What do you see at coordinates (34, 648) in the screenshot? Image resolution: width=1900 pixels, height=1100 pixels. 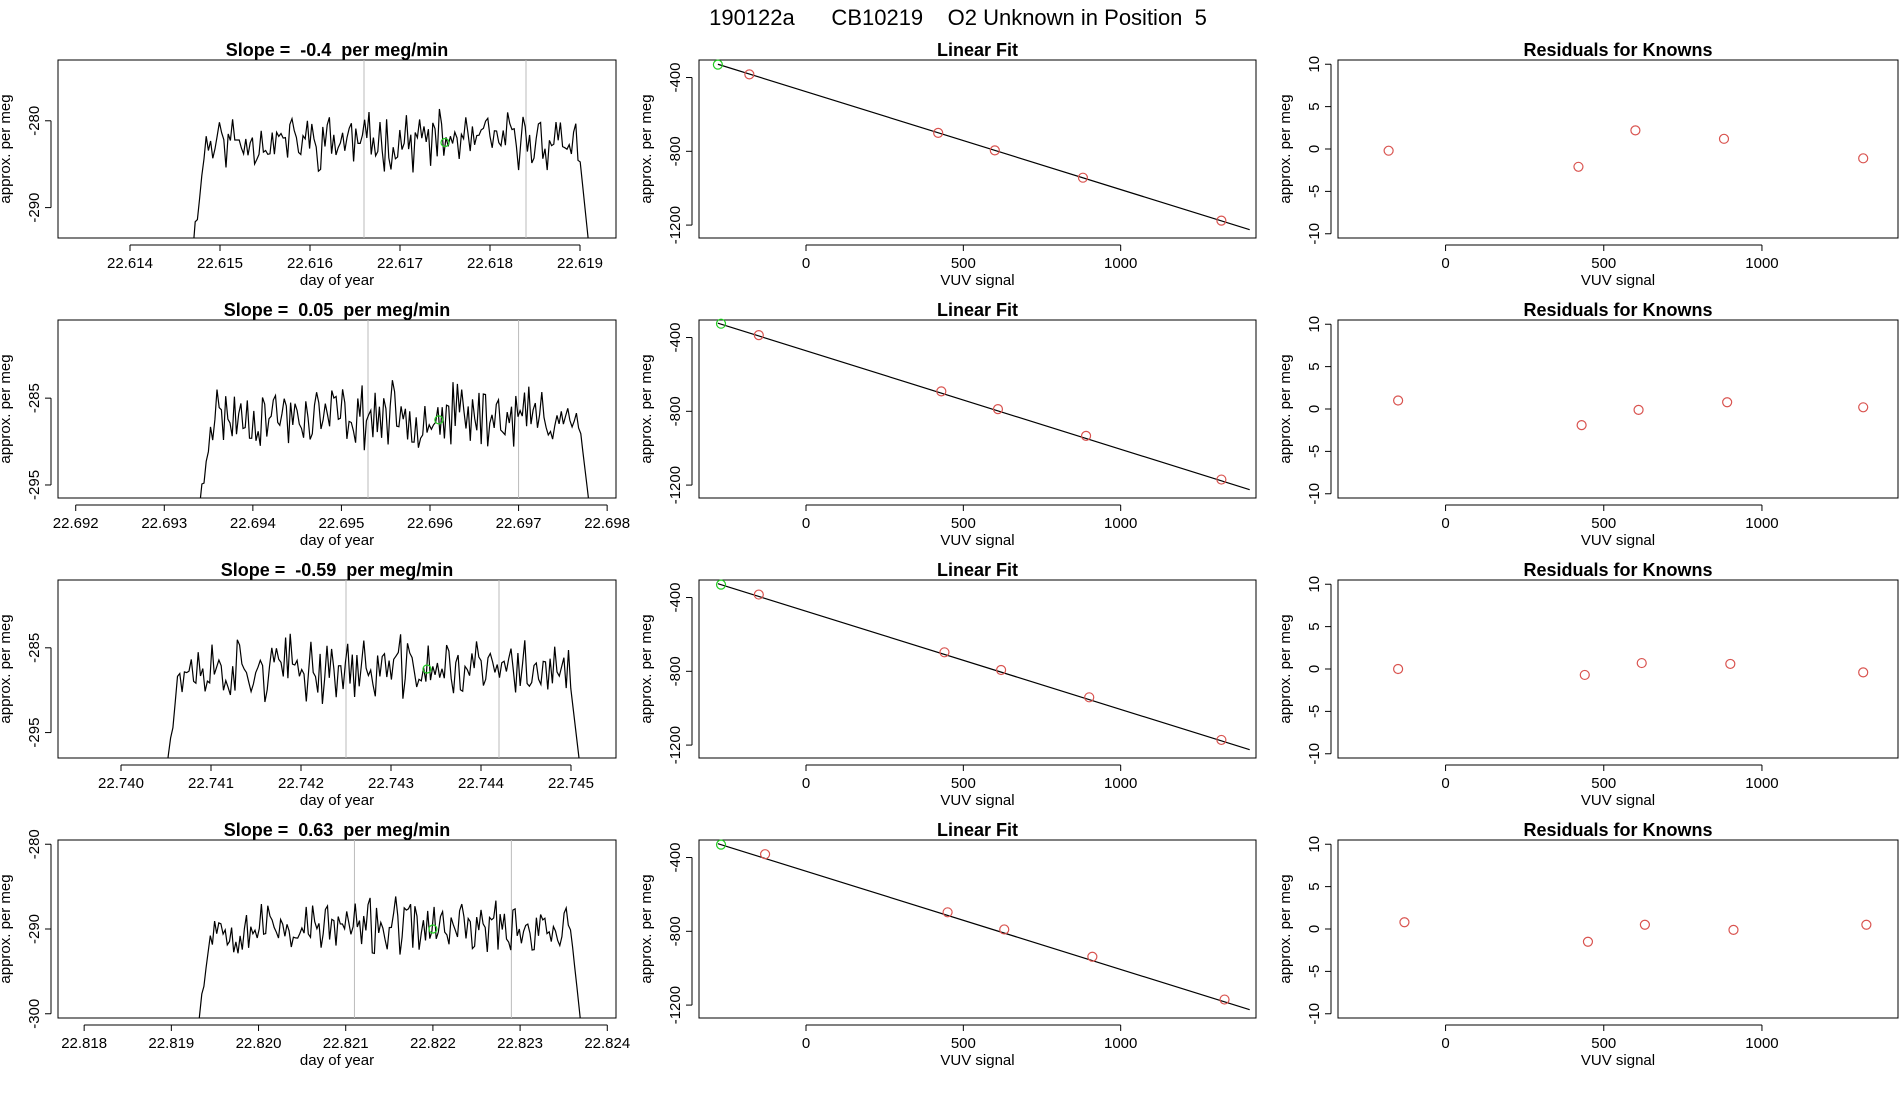 I see `y-tick-label: -285` at bounding box center [34, 648].